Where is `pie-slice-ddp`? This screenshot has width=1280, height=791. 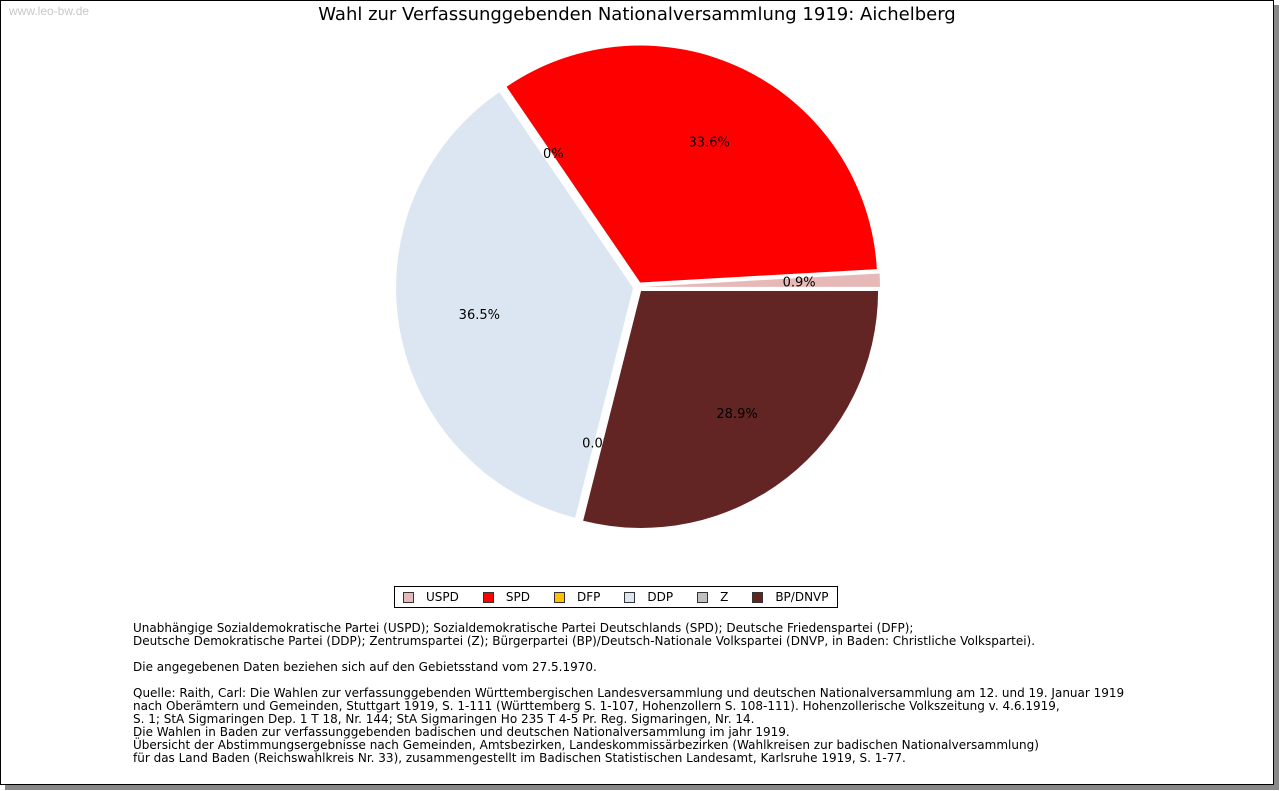 pie-slice-ddp is located at coordinates (515, 305).